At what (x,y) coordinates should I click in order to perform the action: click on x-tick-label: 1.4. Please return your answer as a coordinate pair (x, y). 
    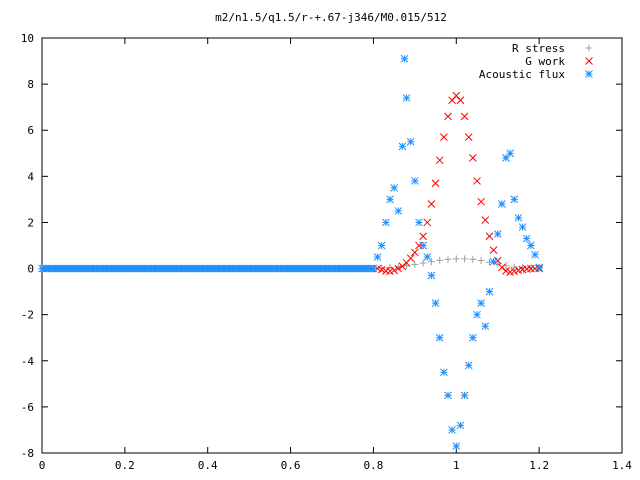
    Looking at the image, I should click on (622, 465).